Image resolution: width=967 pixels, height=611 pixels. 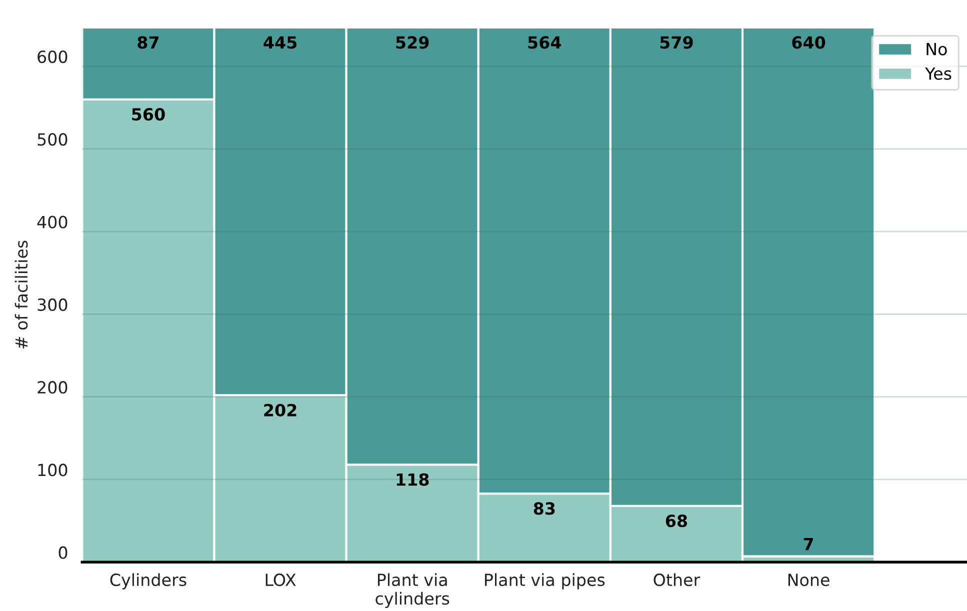 I want to click on data-label: 640, so click(x=809, y=42).